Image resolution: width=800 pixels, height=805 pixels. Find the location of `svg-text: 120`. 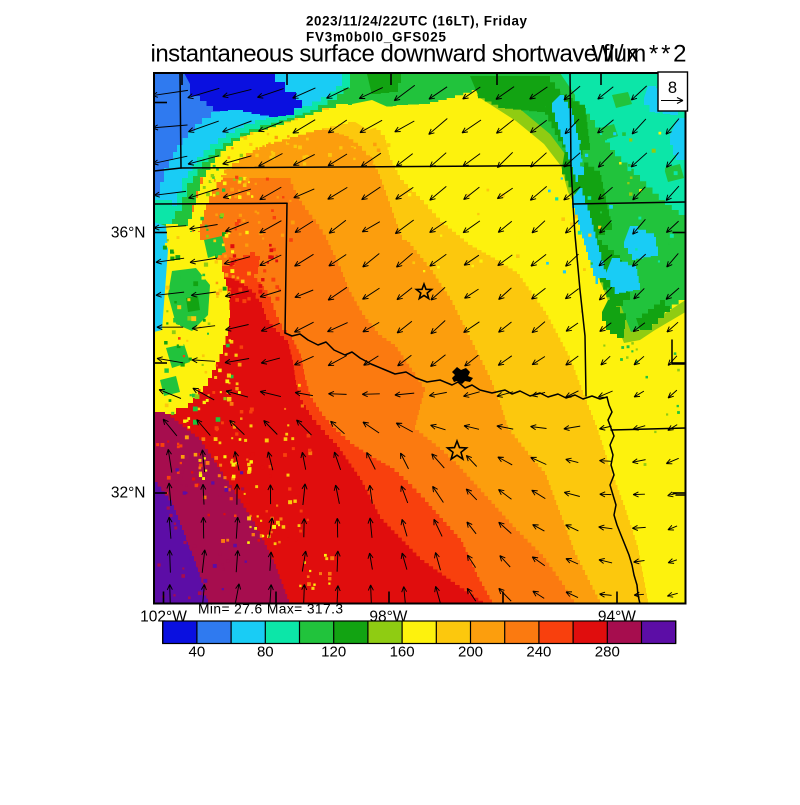

svg-text: 120 is located at coordinates (333, 652).